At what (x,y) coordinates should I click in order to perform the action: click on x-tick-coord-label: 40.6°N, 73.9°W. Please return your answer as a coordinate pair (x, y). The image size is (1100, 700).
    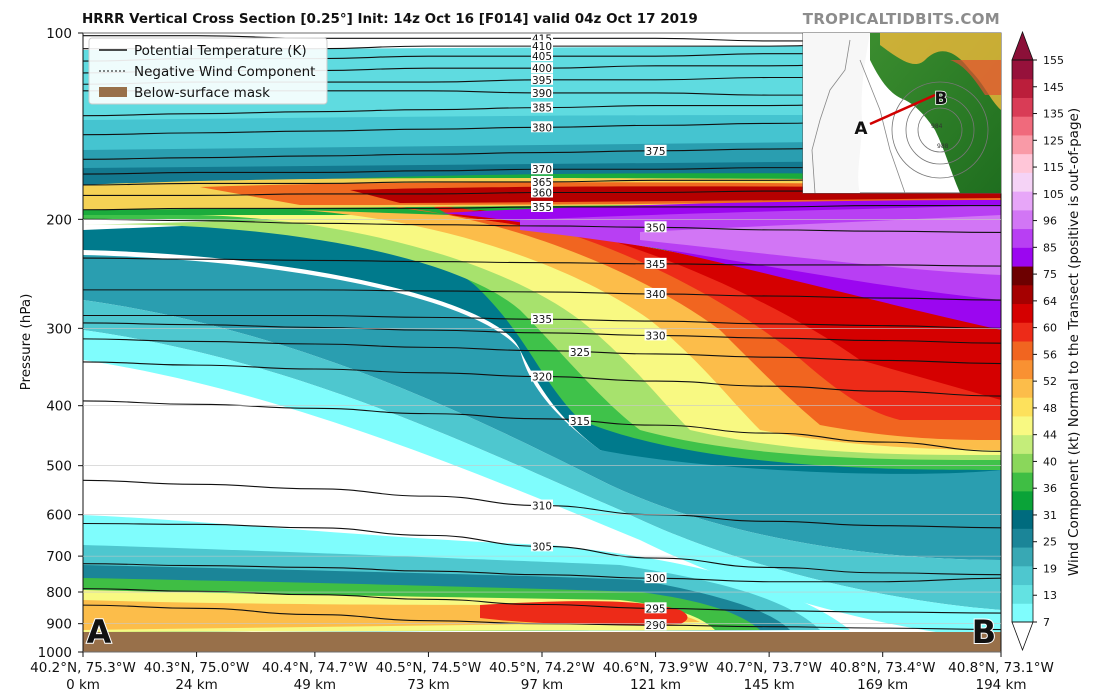
    Looking at the image, I should click on (656, 668).